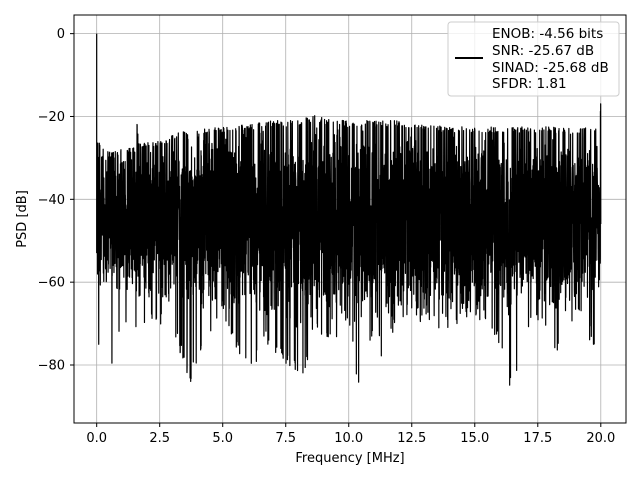 The height and width of the screenshot is (480, 640). I want to click on x-tick-label: 12.5, so click(411, 438).